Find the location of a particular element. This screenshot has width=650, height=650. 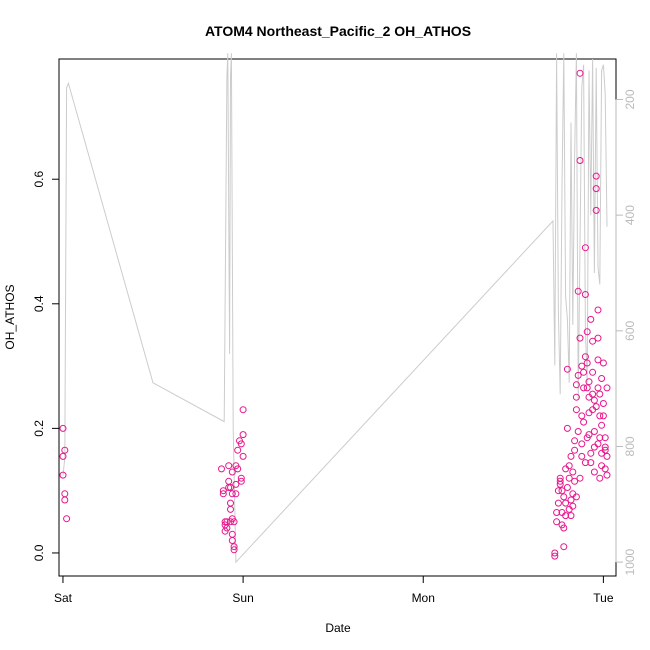

y2-axis: 200 400 600 800 1000 is located at coordinates (626, 332).